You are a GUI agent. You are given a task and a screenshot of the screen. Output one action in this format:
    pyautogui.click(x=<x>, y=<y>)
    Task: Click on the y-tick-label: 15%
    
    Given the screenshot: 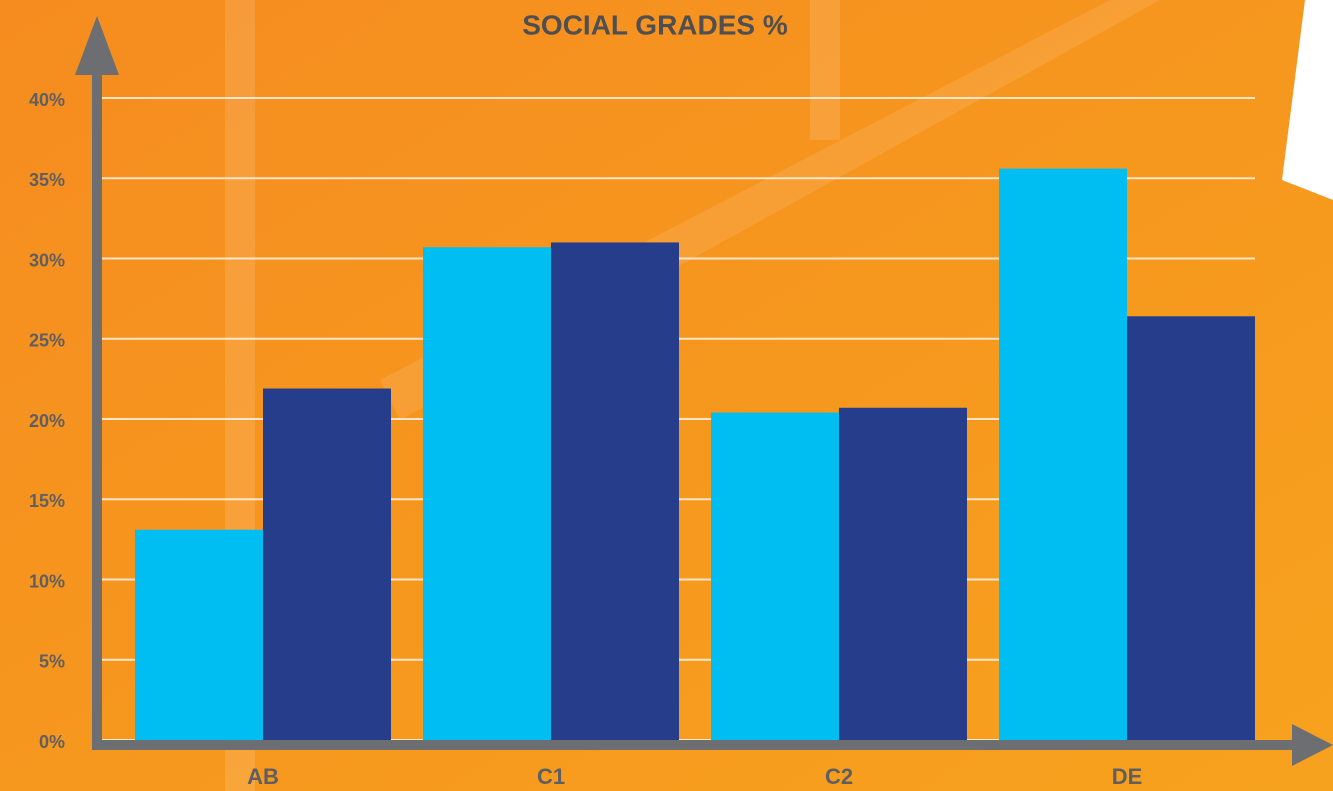 What is the action you would take?
    pyautogui.click(x=47, y=501)
    